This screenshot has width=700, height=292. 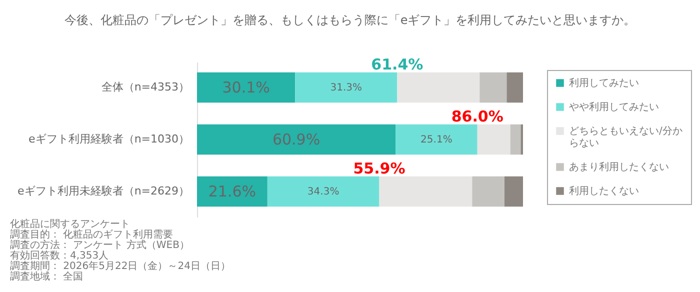 I want to click on data-label: 60.9%, so click(x=296, y=139).